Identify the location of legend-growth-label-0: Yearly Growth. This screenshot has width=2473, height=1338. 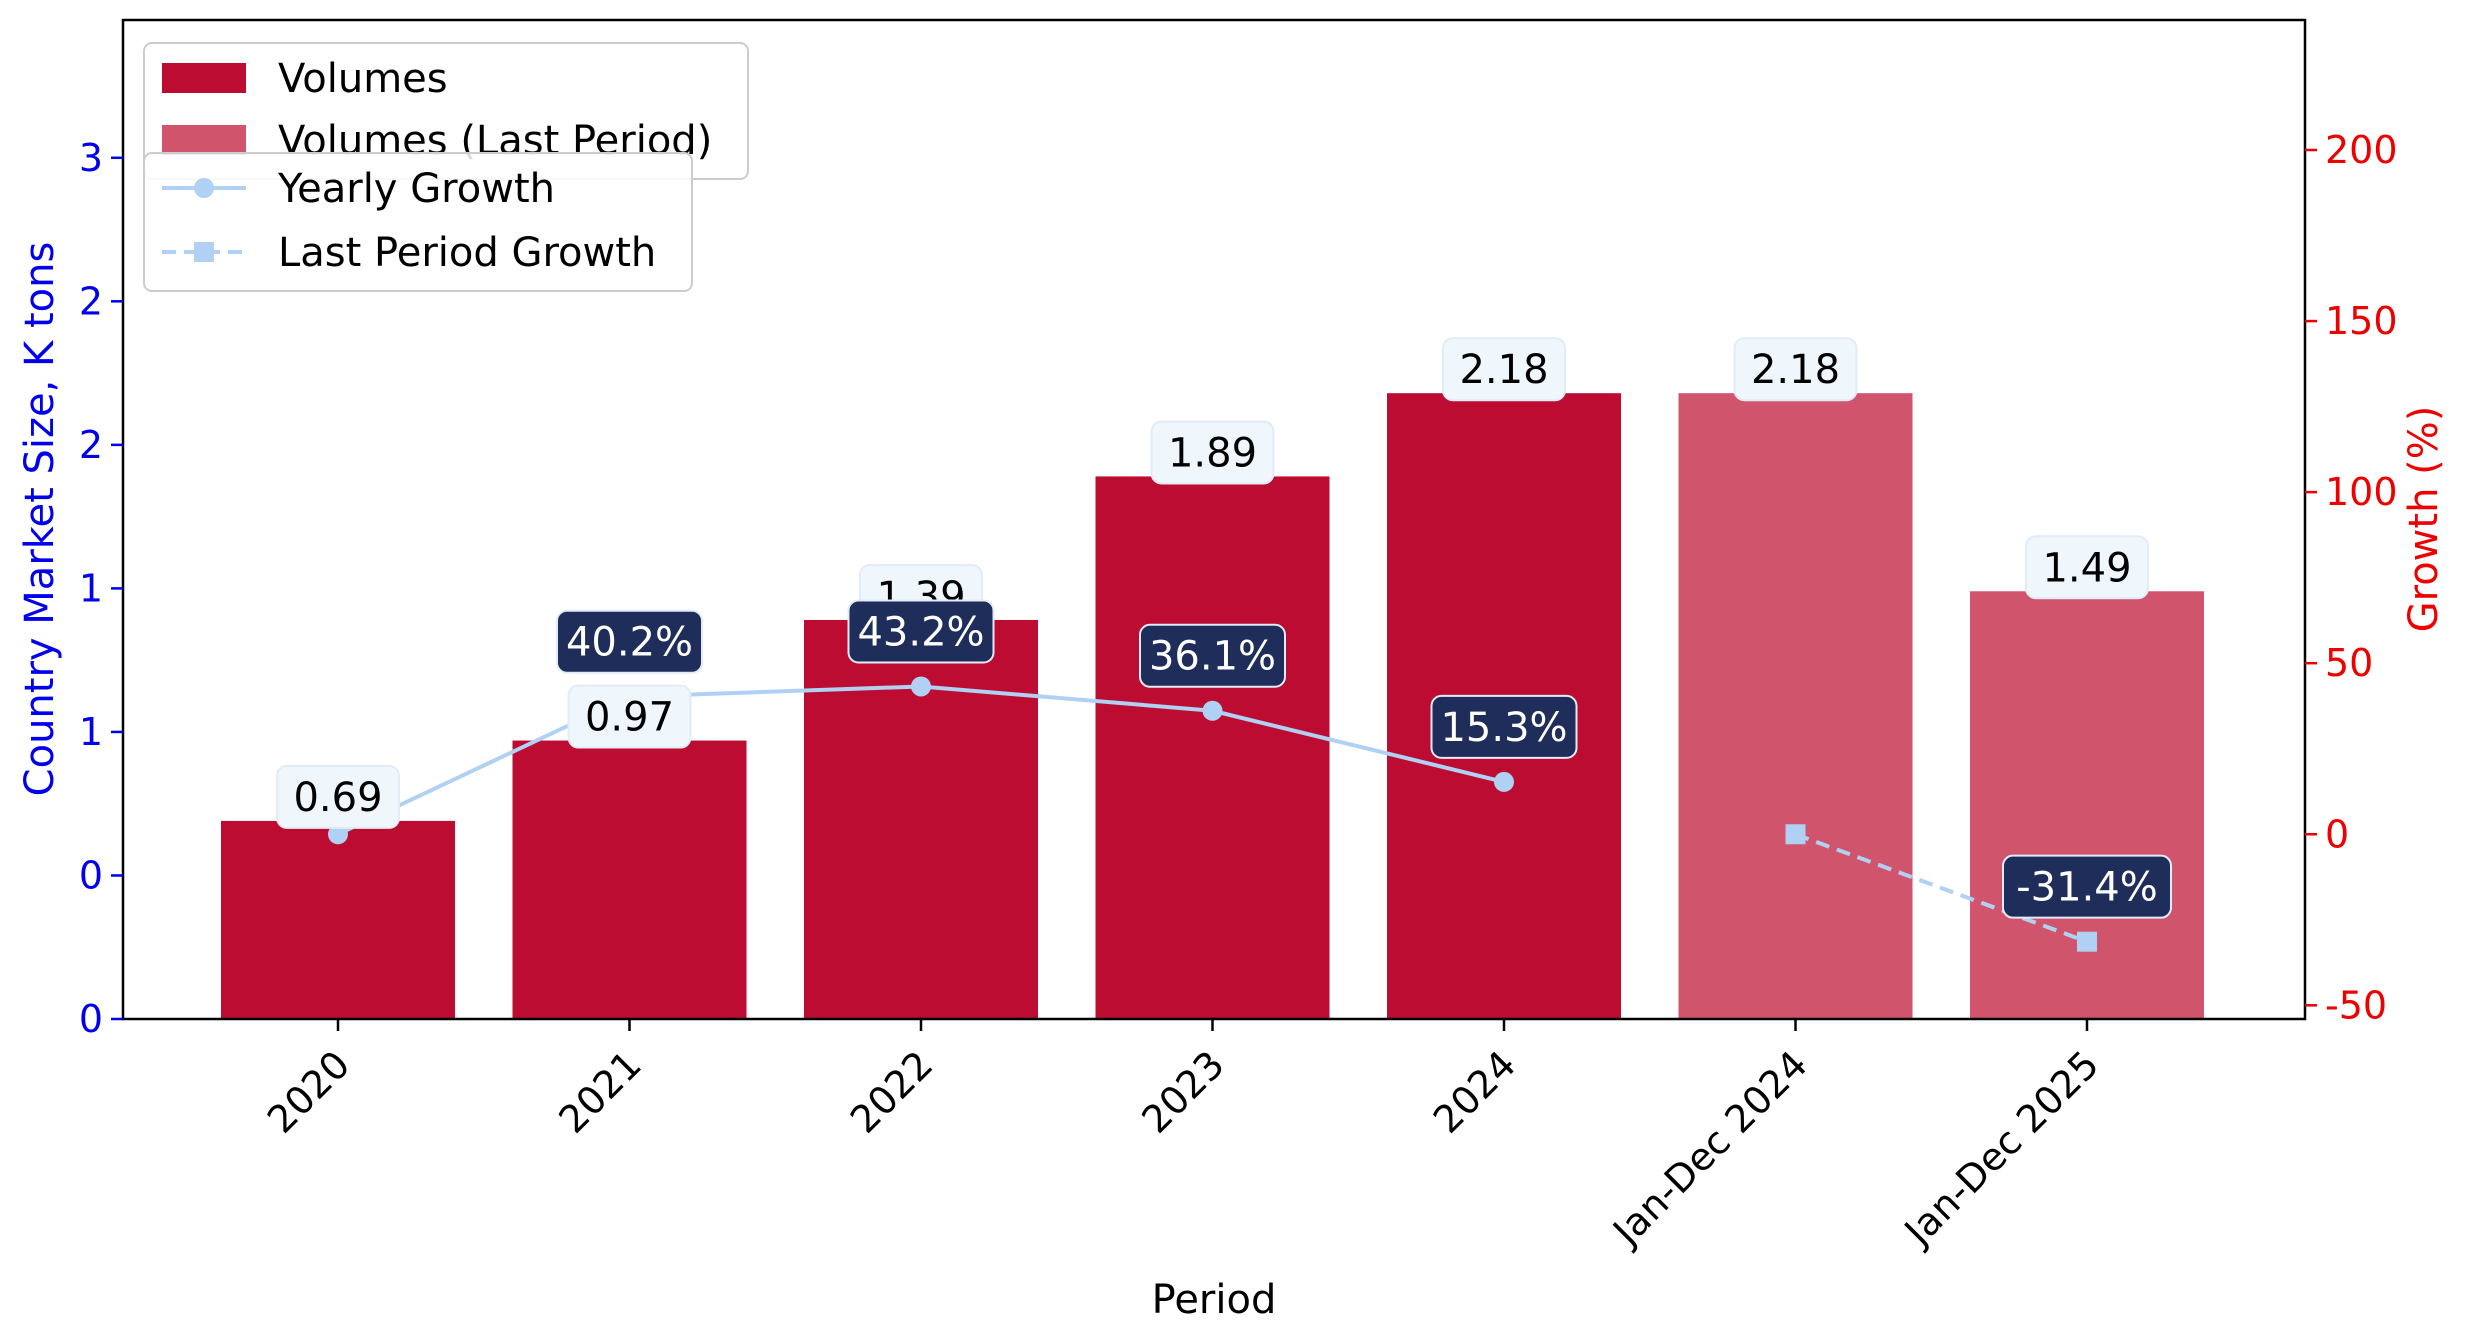
(416, 189).